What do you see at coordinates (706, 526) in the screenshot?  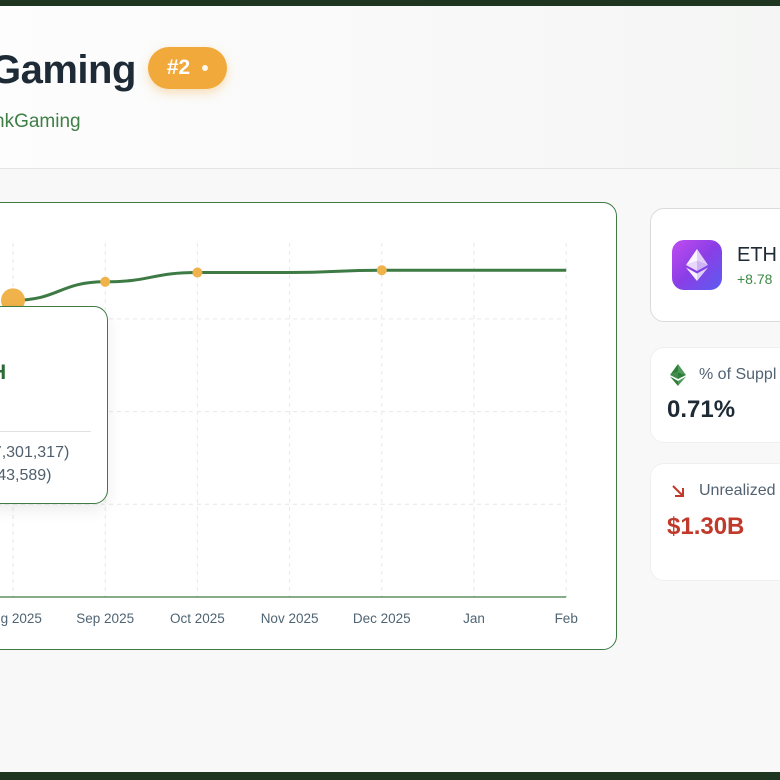 I see `unrealized-stat-value: $1.30B` at bounding box center [706, 526].